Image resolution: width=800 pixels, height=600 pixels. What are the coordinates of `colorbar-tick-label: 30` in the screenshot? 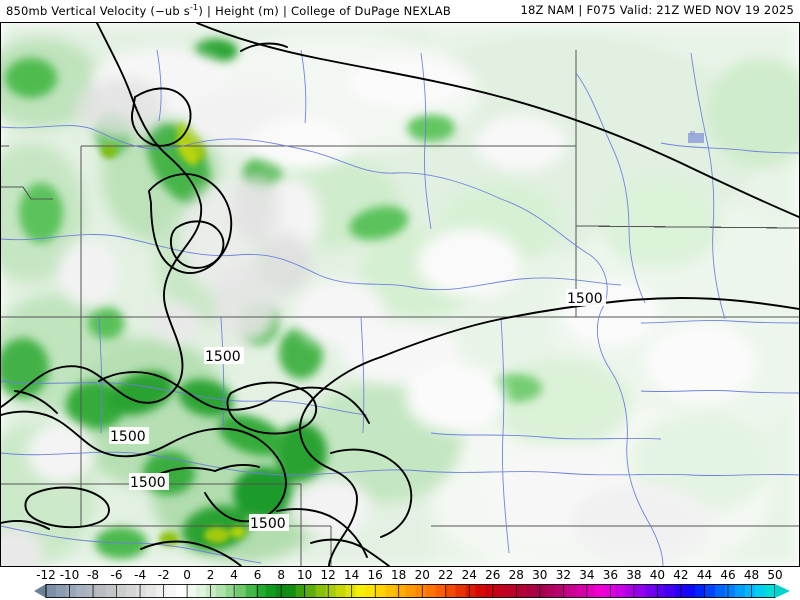 It's located at (540, 575).